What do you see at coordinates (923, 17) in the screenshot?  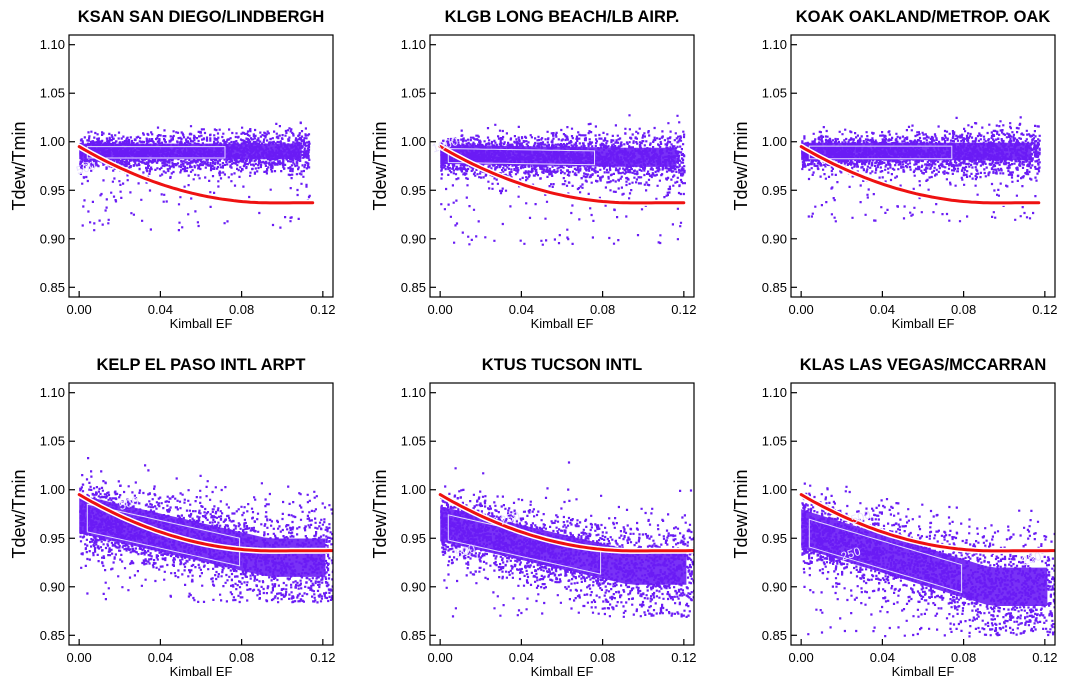 I see `panel-title: KOAK OAKLAND/METROP. OAK` at bounding box center [923, 17].